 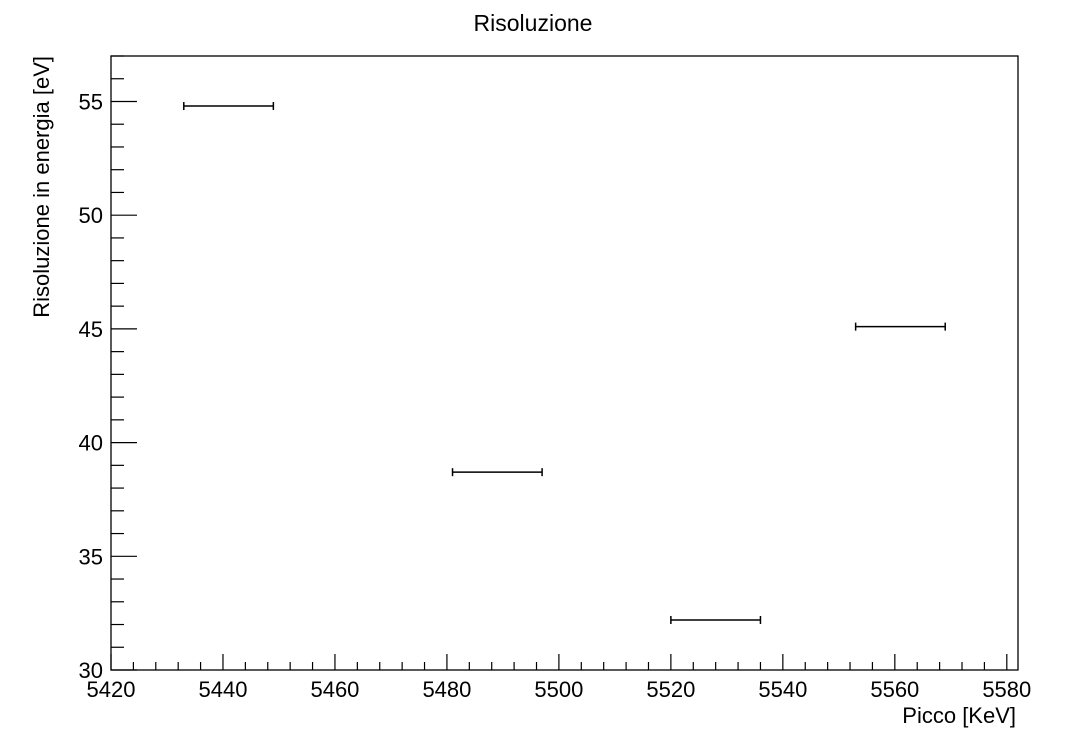 What do you see at coordinates (91, 101) in the screenshot?
I see `y-tick-label: 55` at bounding box center [91, 101].